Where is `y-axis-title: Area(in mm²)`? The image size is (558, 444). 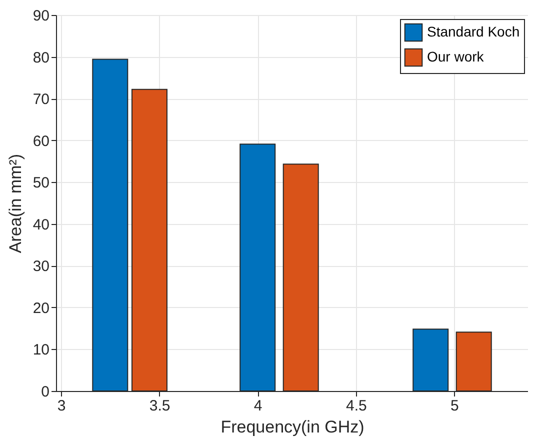 y-axis-title: Area(in mm²) is located at coordinates (15, 204).